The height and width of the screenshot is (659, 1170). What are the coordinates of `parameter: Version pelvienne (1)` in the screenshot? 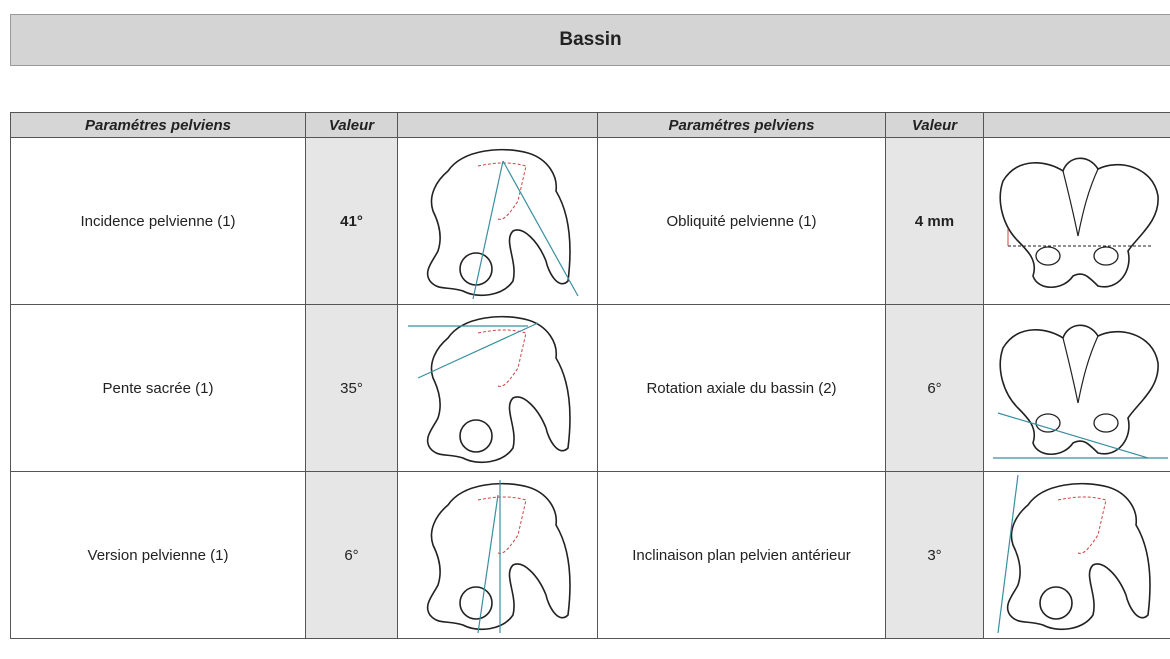 It's located at (158, 555).